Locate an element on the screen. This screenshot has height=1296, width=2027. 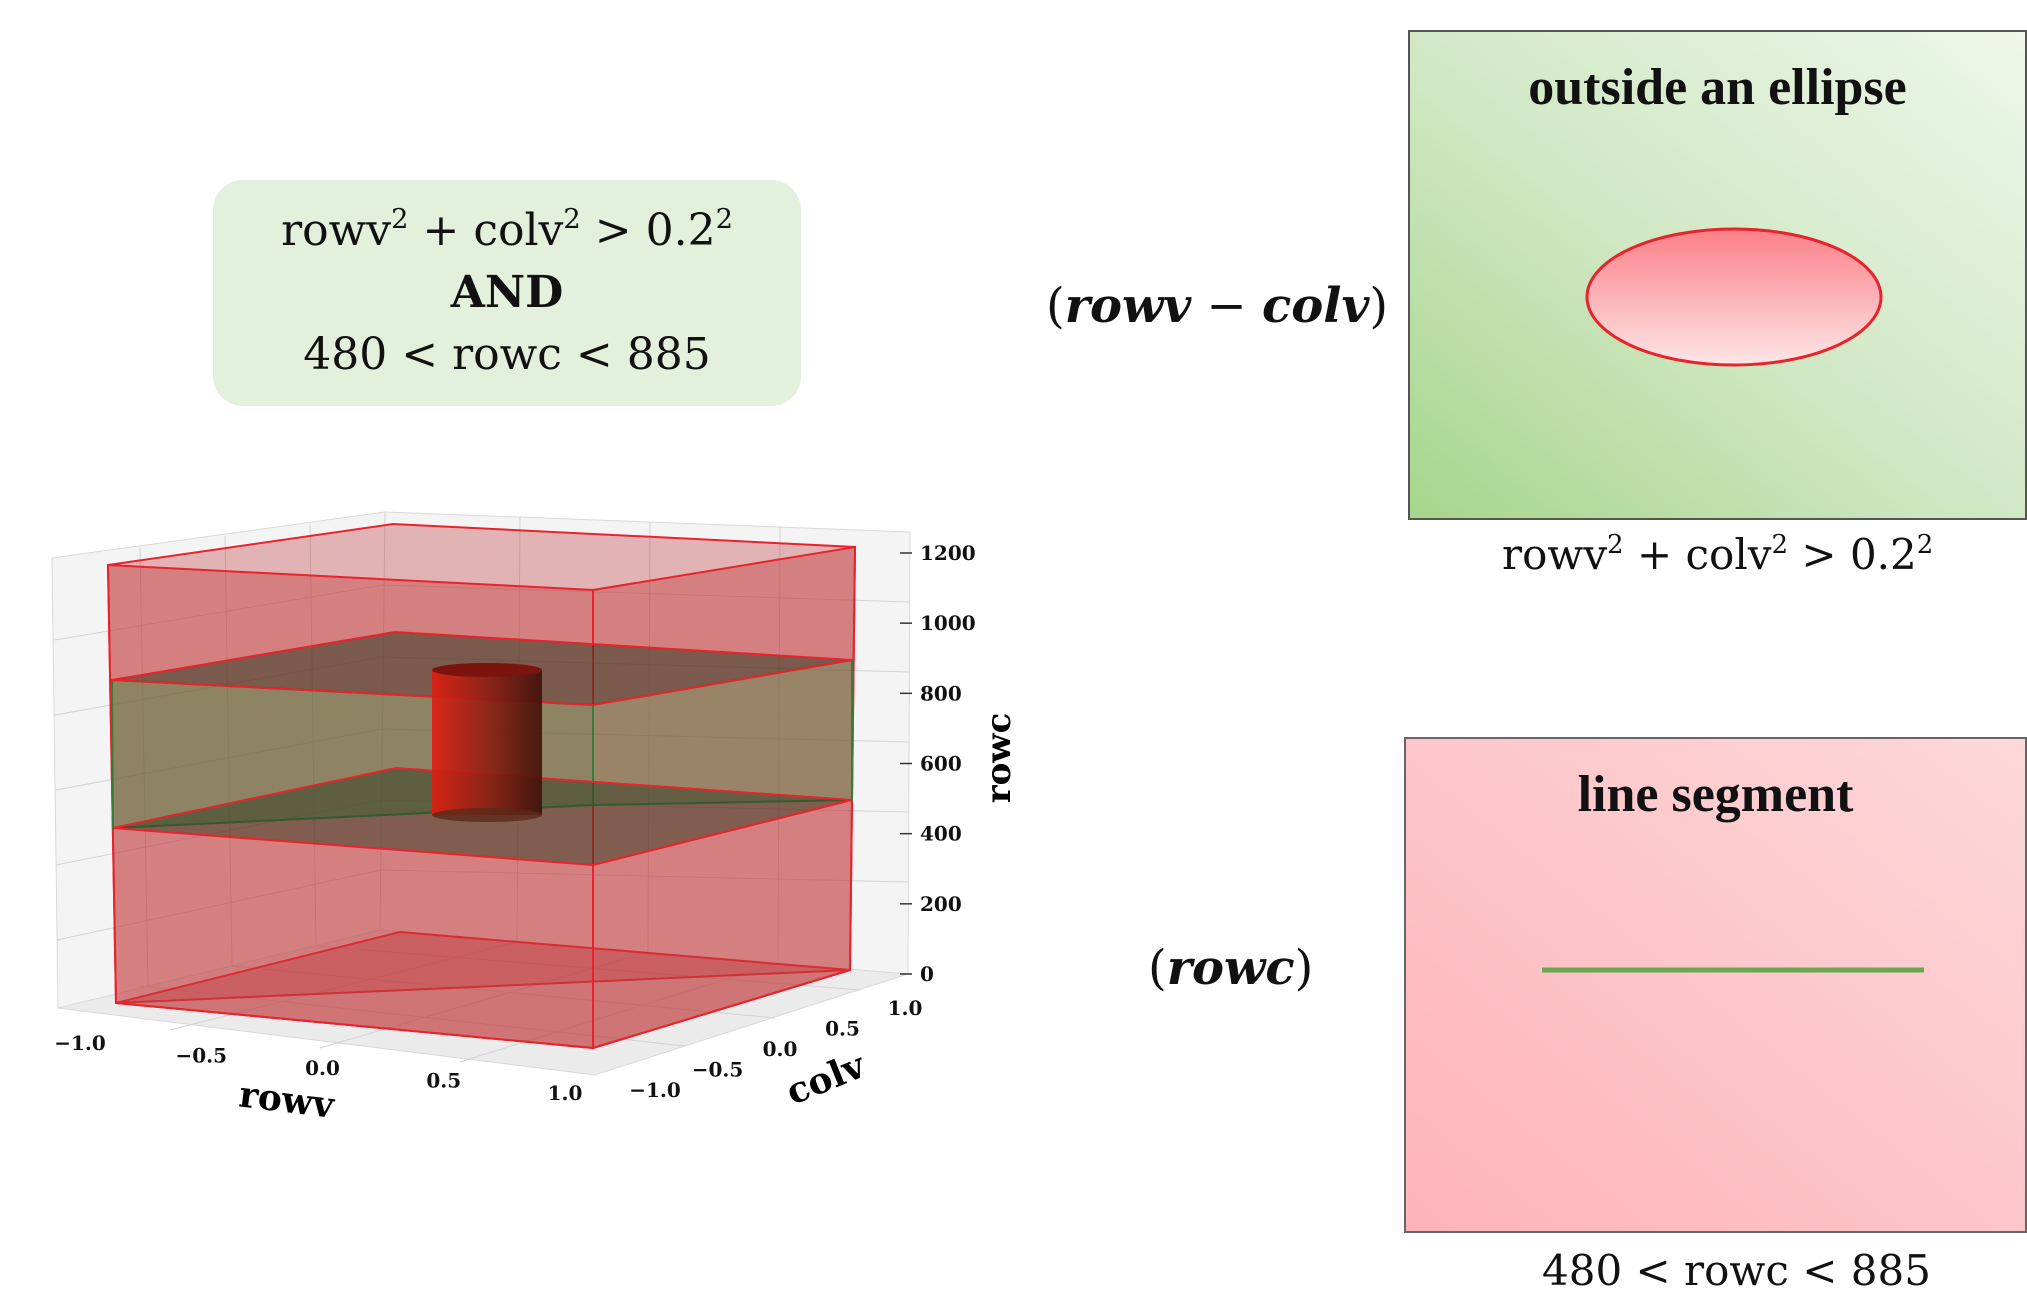
condition-line-1: rowv2 + colv2 > 0.22 is located at coordinates (507, 230).